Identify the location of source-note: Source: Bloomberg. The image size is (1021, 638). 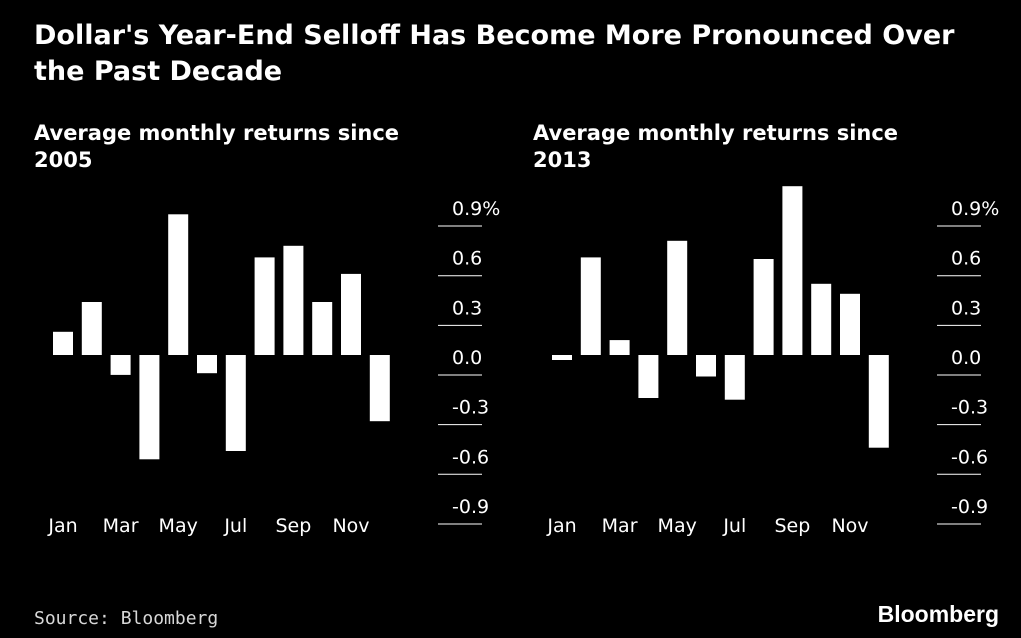
(126, 618).